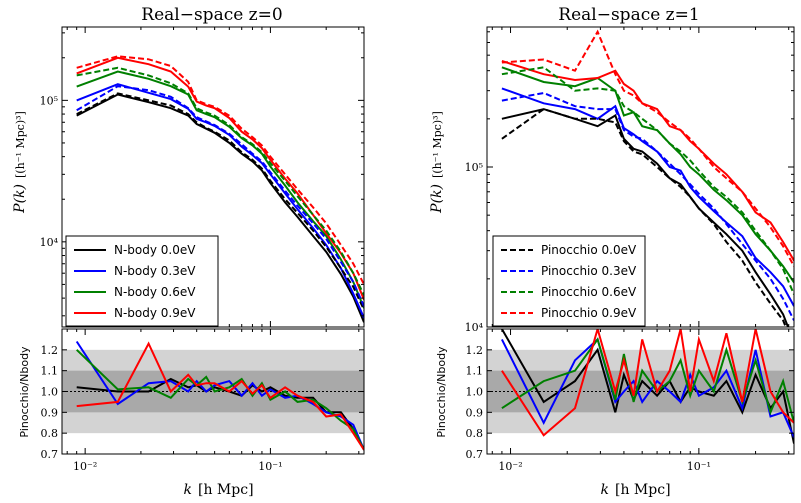 This screenshot has height=503, width=801. I want to click on legend-box, so click(569, 281).